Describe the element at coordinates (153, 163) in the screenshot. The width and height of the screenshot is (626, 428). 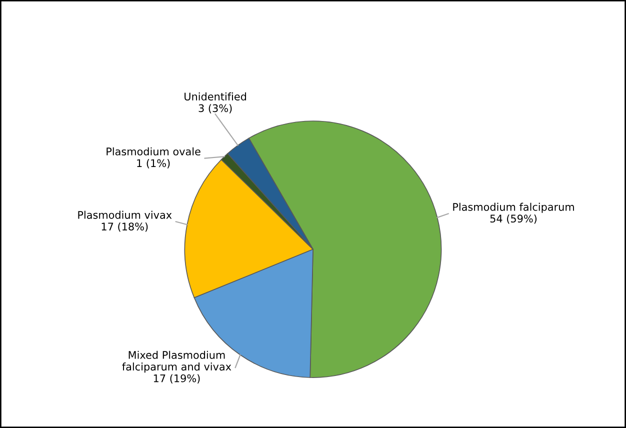
I see `data-label: 1 (1%)` at that location.